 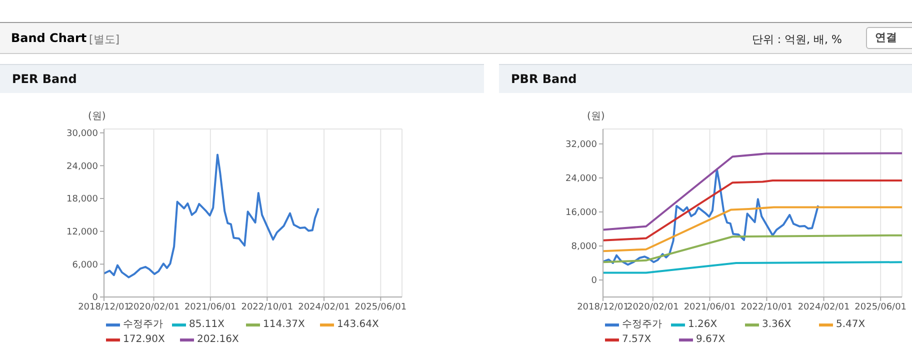 I want to click on y-tick-label: 30,000, so click(x=82, y=134).